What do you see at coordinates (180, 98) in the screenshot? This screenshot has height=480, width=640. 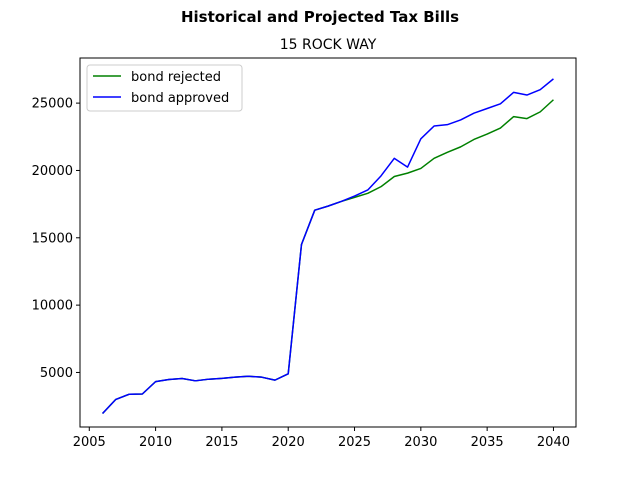 I see `legend-label-bond-approved: bond approved` at bounding box center [180, 98].